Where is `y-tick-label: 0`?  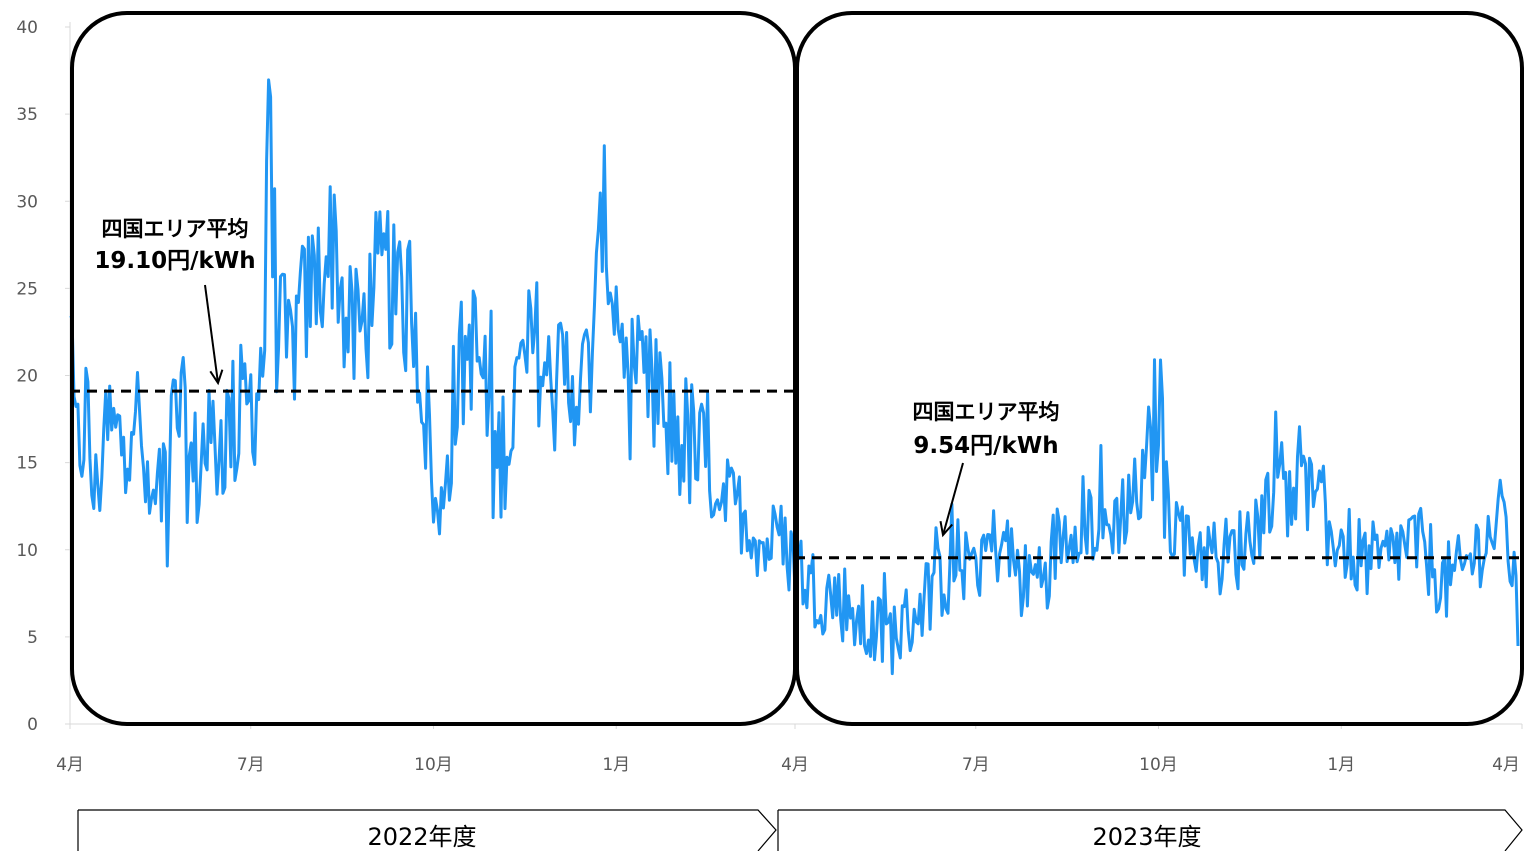
y-tick-label: 0 is located at coordinates (32, 725).